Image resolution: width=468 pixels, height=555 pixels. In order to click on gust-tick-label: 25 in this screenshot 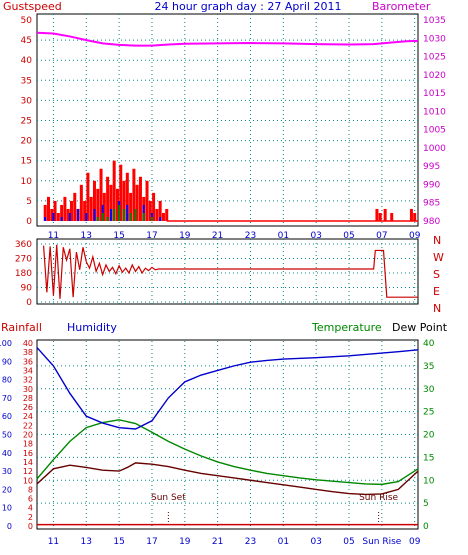, I will do `click(26, 122)`.